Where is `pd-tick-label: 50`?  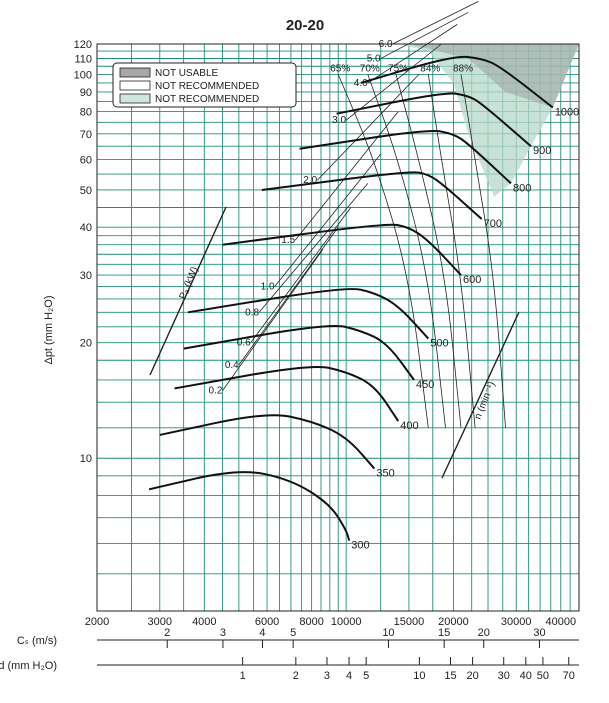
pd-tick-label: 50 is located at coordinates (543, 676).